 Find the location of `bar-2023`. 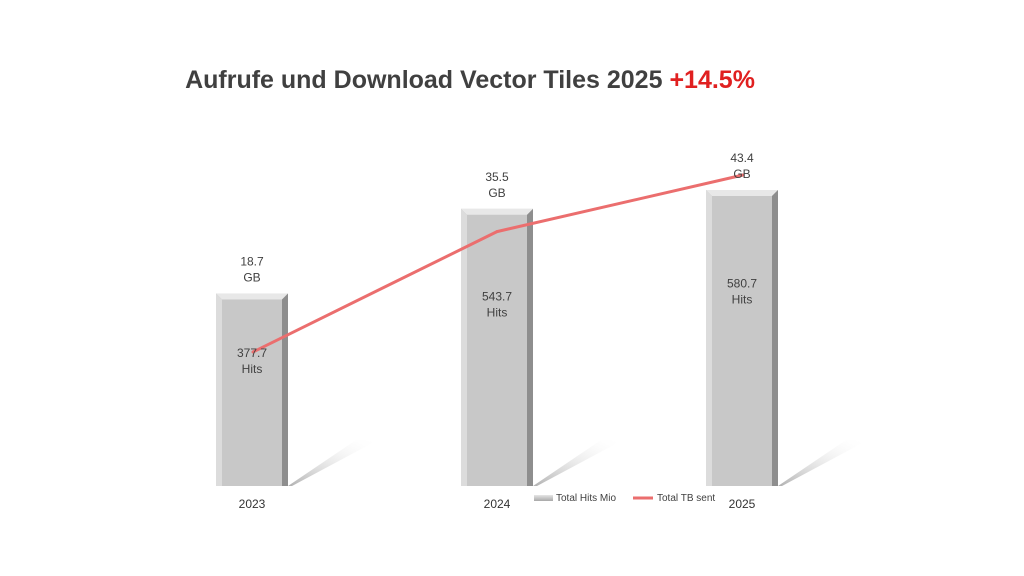

bar-2023 is located at coordinates (252, 389).